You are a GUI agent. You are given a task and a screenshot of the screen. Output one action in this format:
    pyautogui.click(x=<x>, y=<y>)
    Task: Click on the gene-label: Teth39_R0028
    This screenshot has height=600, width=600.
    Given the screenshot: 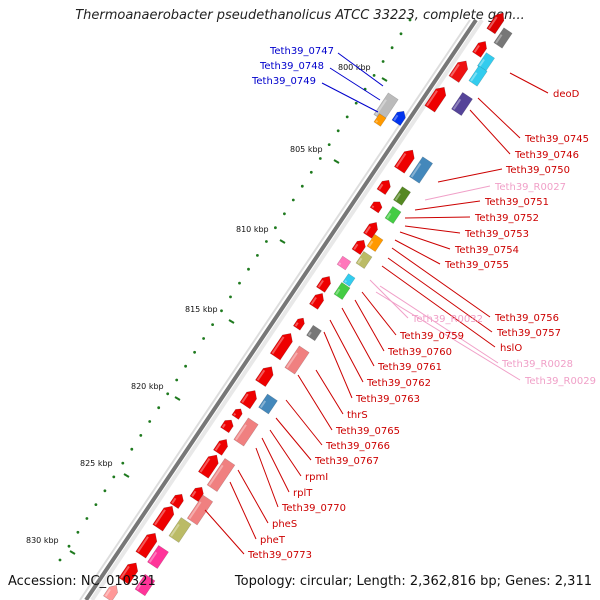 What is the action you would take?
    pyautogui.click(x=537, y=364)
    